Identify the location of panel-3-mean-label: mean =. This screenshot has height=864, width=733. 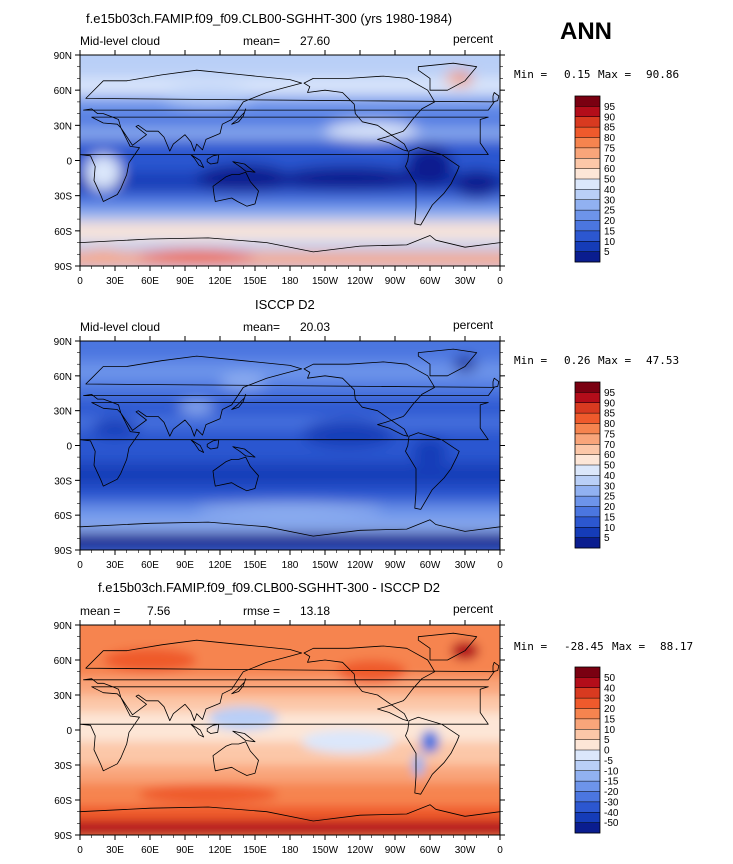
(100, 611).